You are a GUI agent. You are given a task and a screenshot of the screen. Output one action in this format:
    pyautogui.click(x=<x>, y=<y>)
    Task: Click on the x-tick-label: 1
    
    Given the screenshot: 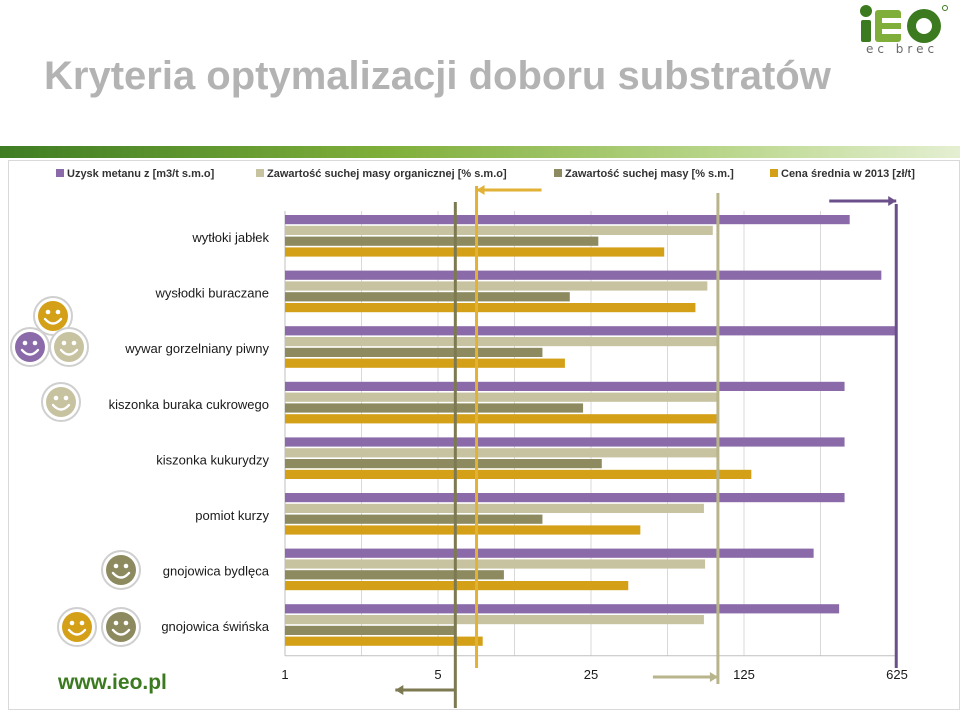 What is the action you would take?
    pyautogui.click(x=284, y=674)
    